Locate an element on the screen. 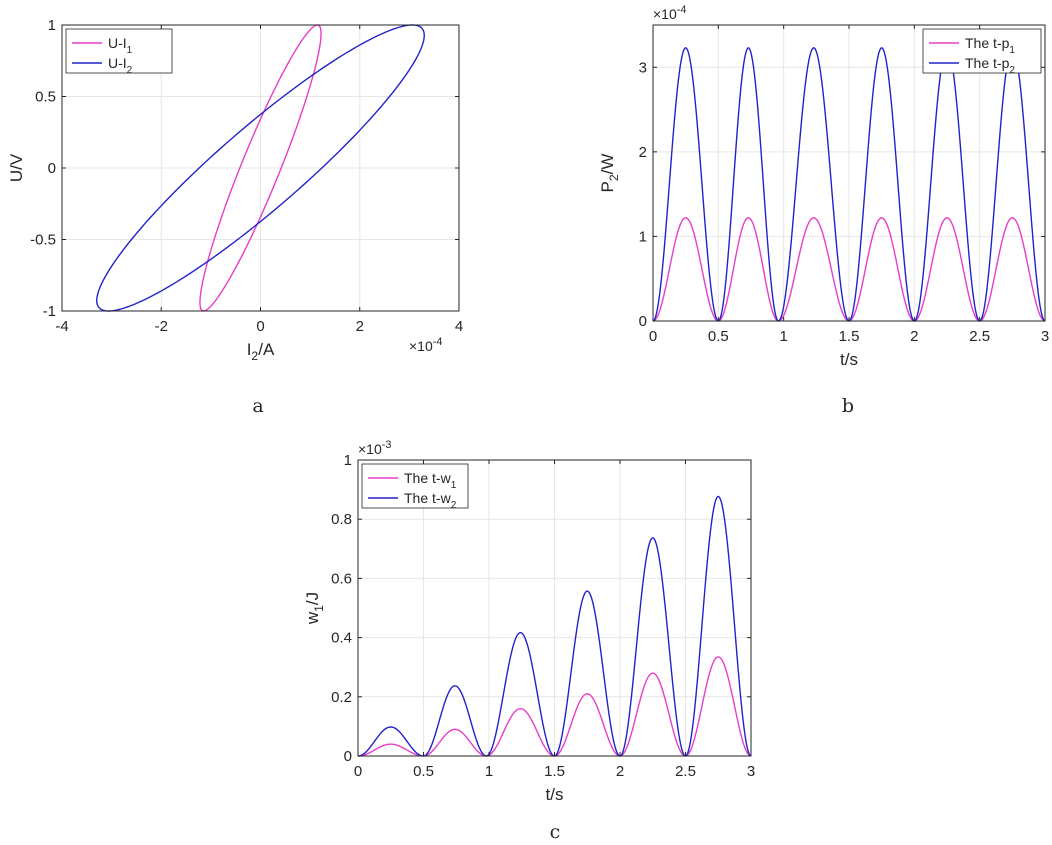  legend-label: The t-w1 is located at coordinates (430, 480).